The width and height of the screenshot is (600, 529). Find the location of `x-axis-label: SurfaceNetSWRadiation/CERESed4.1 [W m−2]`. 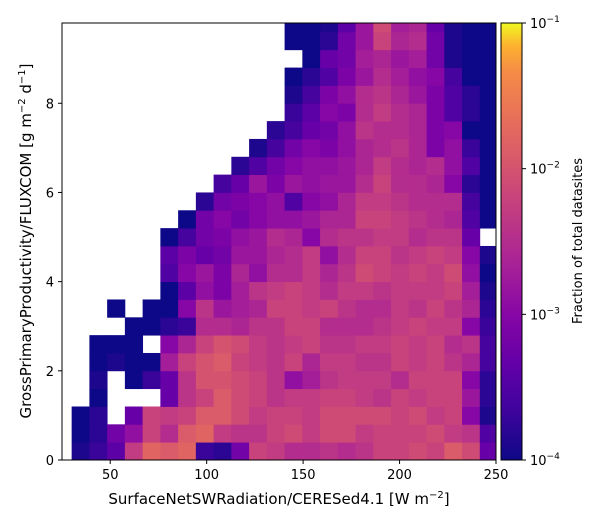

x-axis-label: SurfaceNetSWRadiation/CERESed4.1 [W m−2] is located at coordinates (278, 499).